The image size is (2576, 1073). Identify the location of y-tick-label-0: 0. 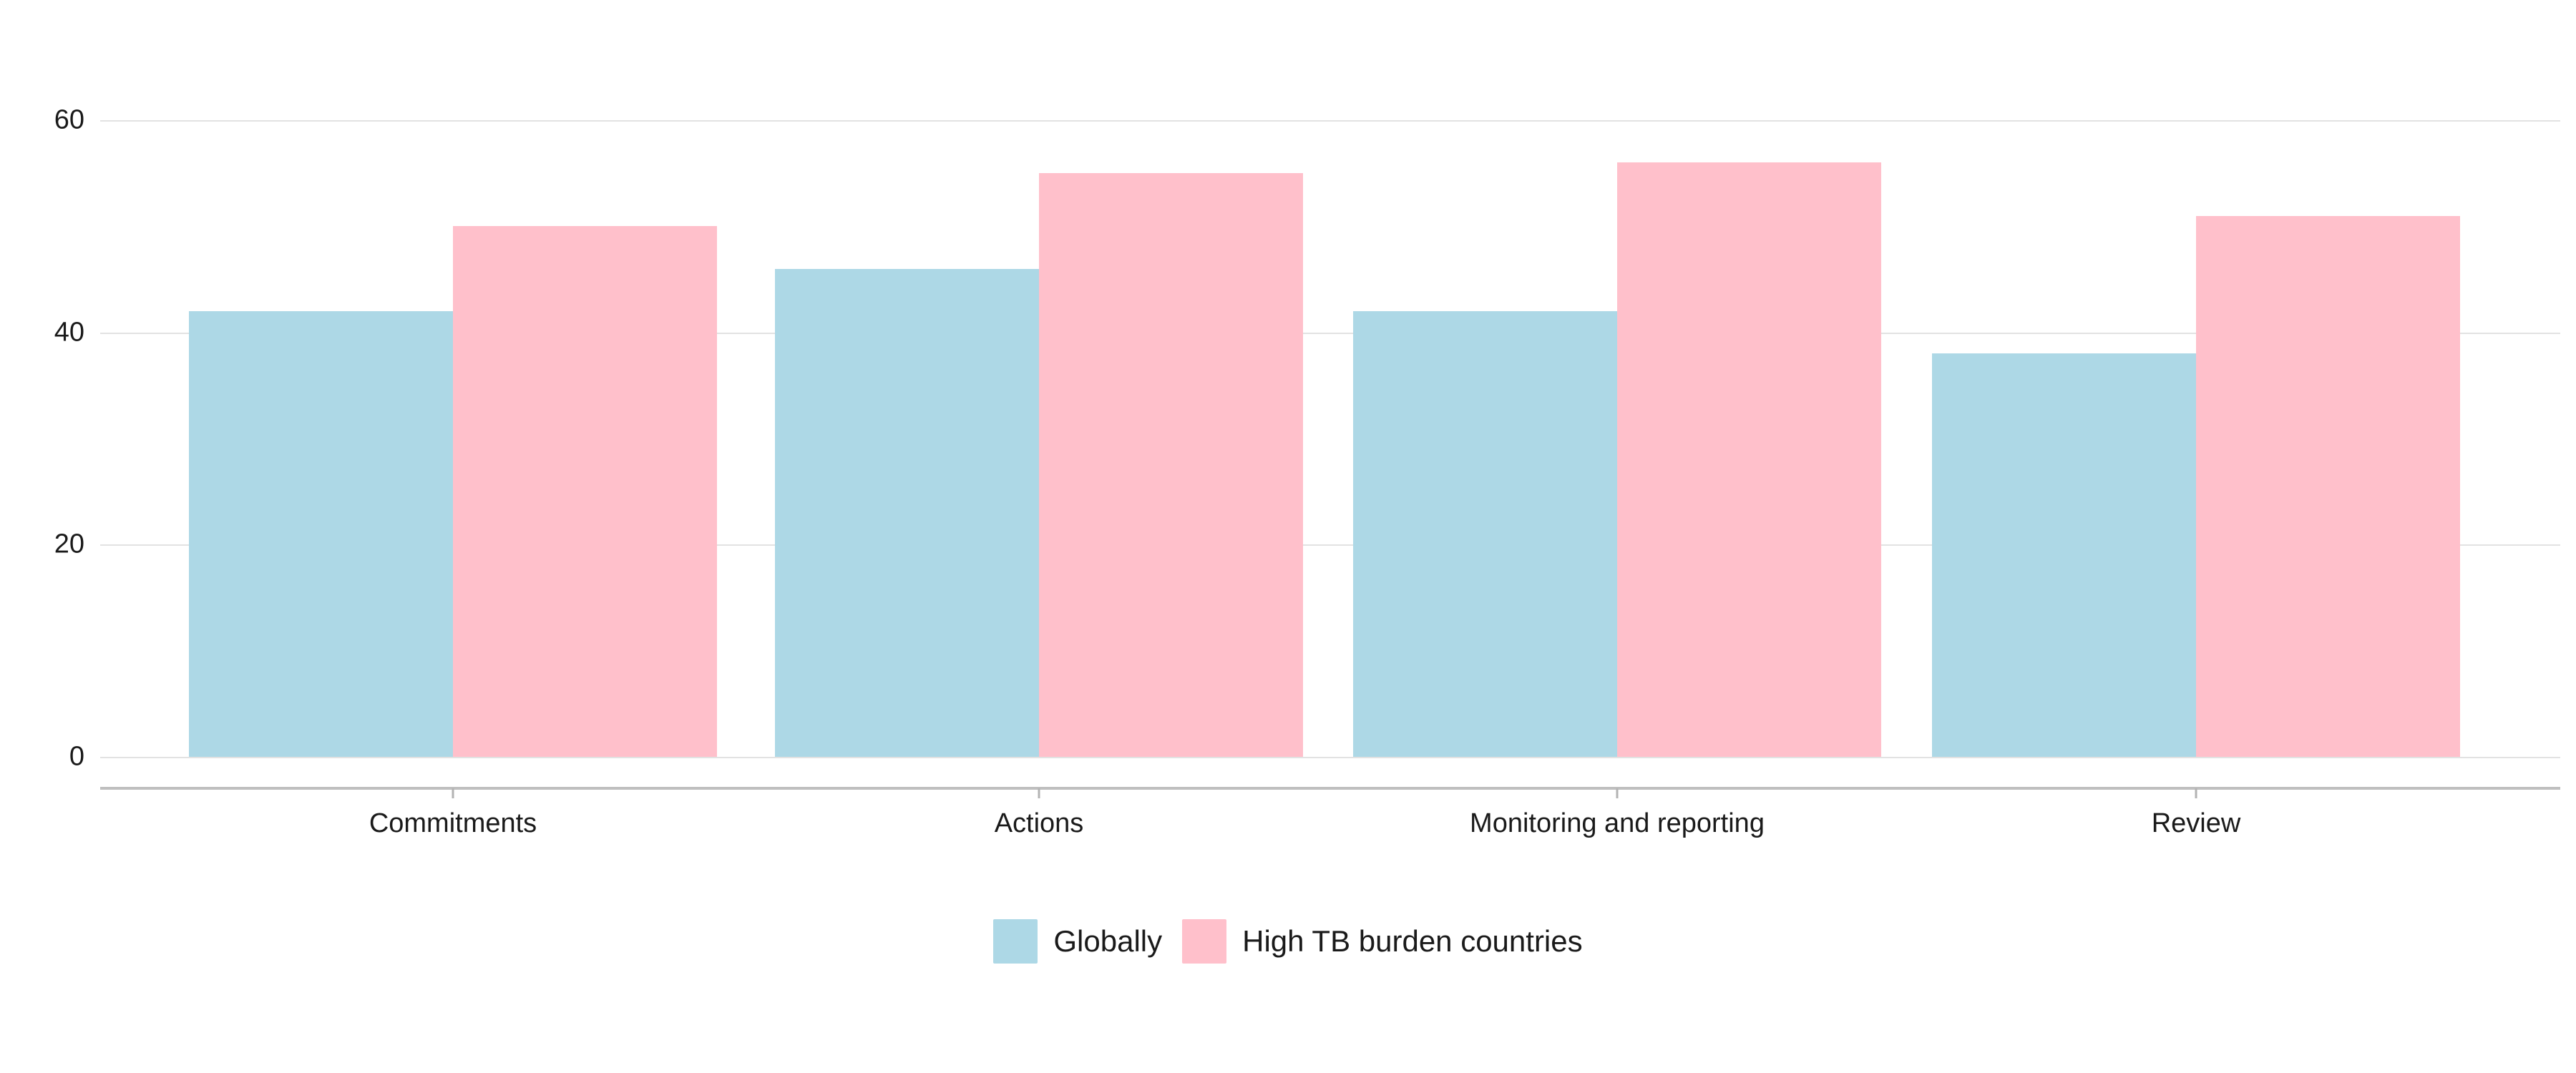
(76, 756).